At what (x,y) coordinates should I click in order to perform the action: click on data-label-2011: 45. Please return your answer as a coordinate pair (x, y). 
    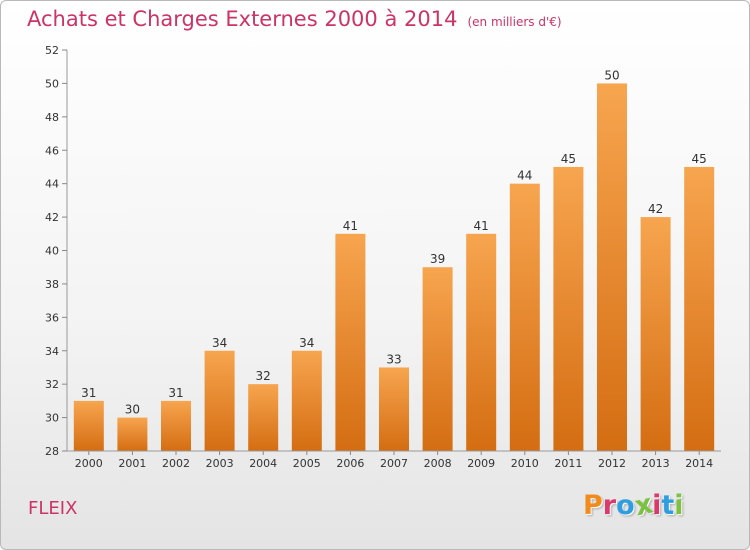
    Looking at the image, I should click on (568, 159).